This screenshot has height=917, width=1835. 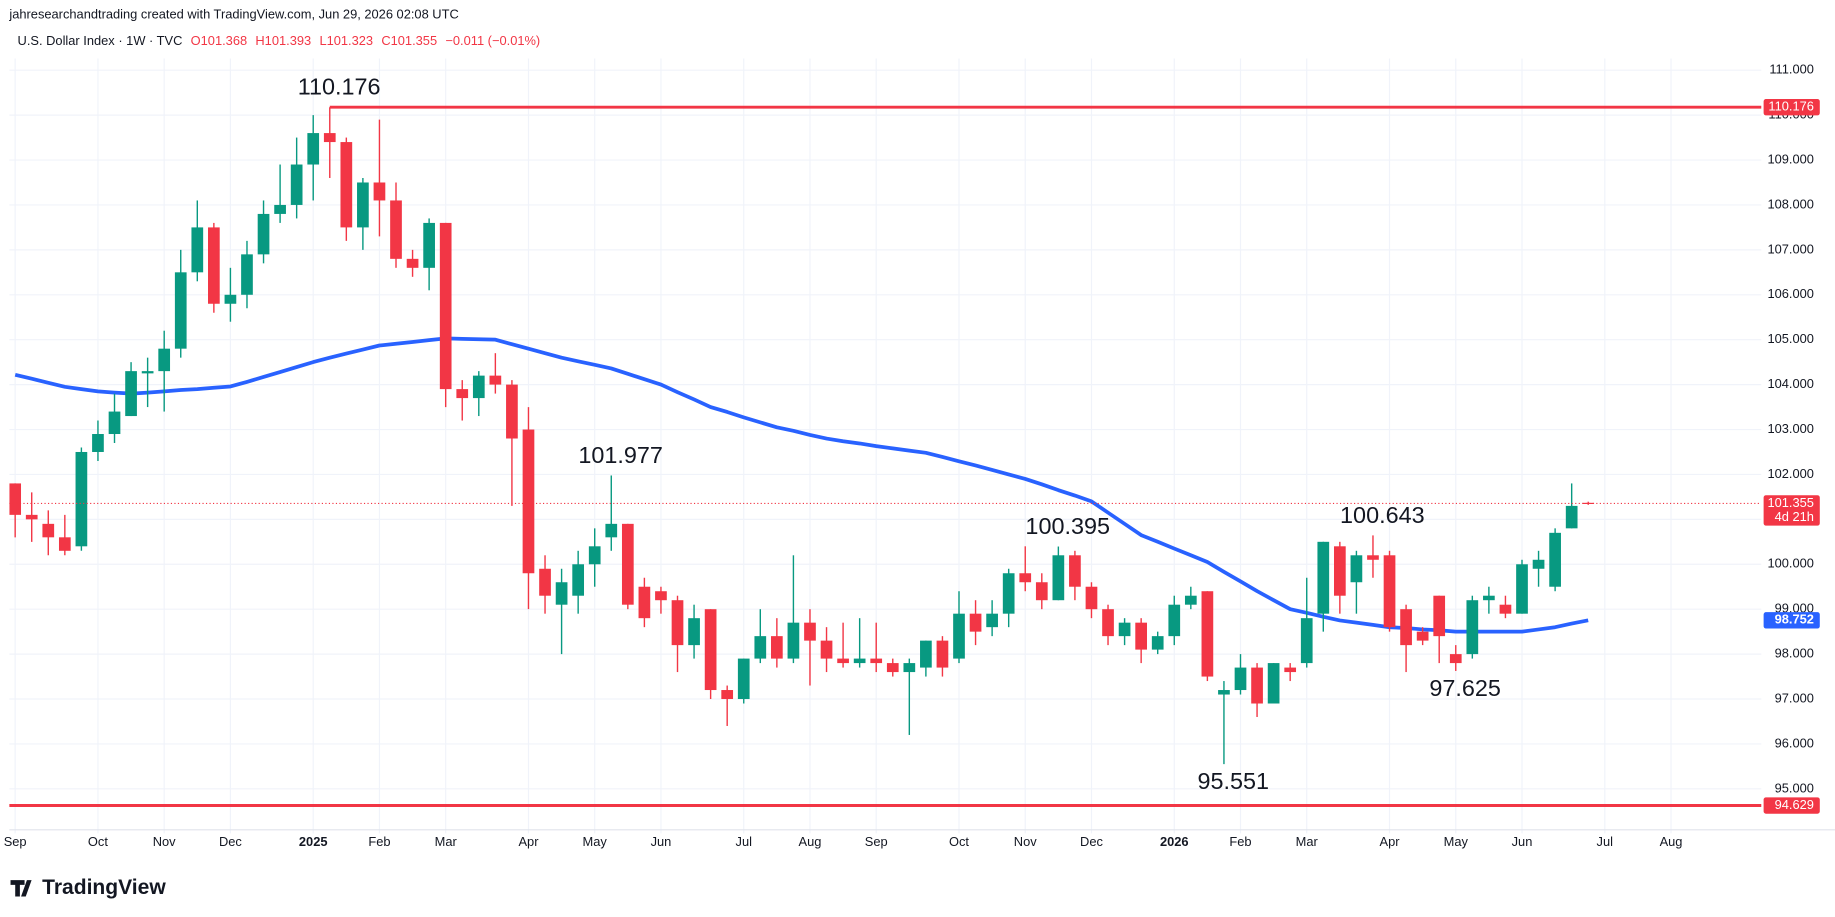 I want to click on x-tick-label: May, so click(x=595, y=841).